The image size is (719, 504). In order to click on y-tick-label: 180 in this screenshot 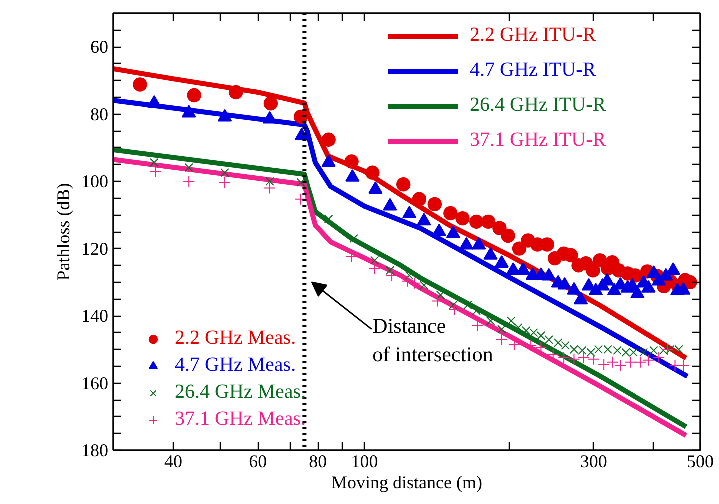, I will do `click(95, 450)`.